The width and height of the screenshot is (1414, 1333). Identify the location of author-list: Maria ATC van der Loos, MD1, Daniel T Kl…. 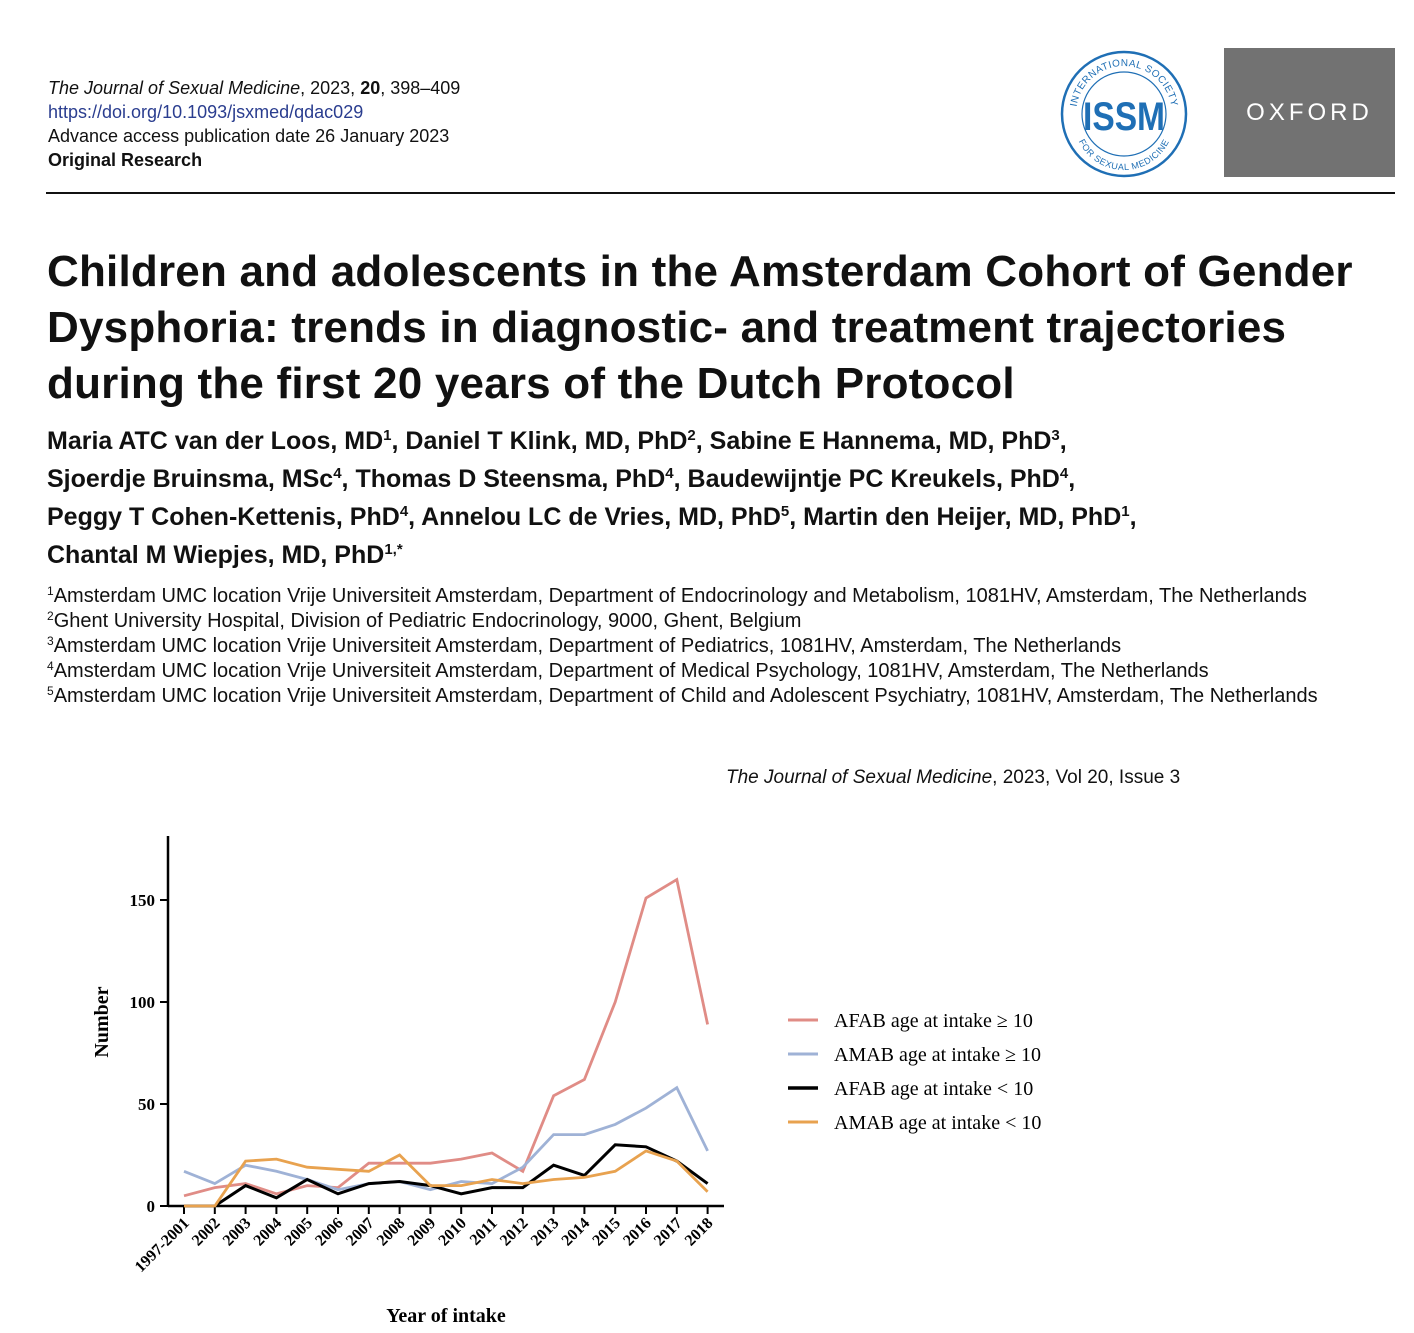
(717, 498).